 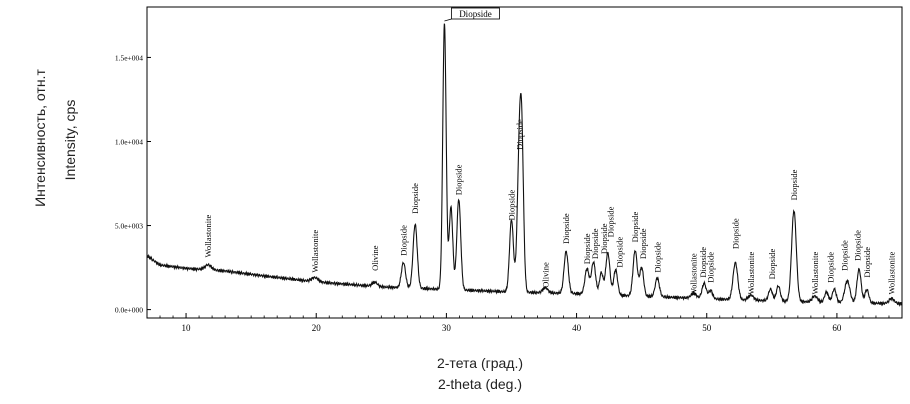 What do you see at coordinates (480, 363) in the screenshot?
I see `x-axis-title-ru: 2-тета (град.)` at bounding box center [480, 363].